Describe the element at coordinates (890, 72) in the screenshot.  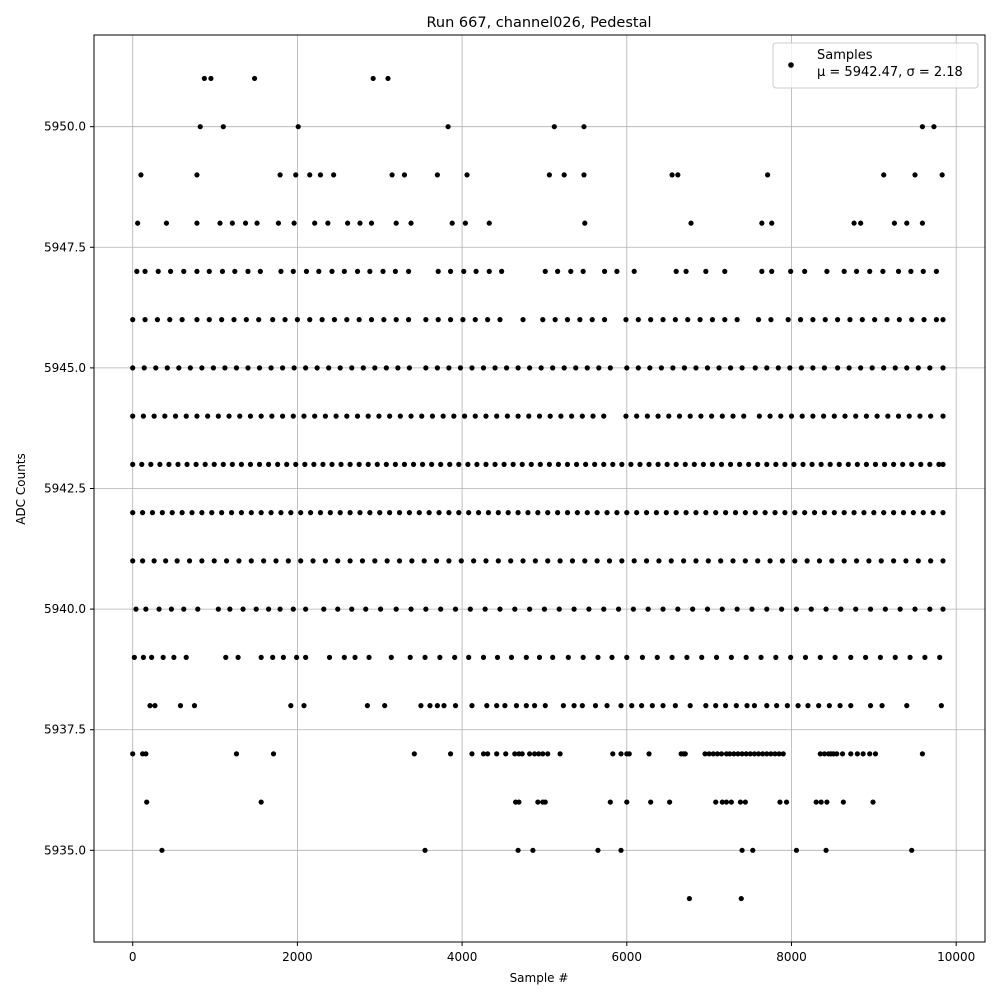
I see `legend-label-stats: μ = 5942.47, σ = 2.18` at that location.